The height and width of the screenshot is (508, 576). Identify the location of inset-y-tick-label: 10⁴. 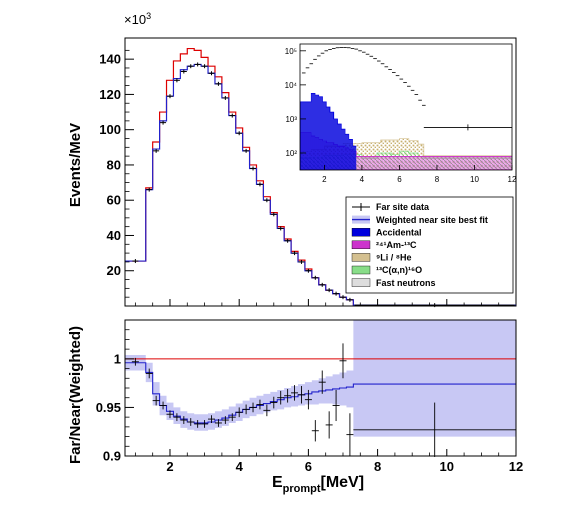
(291, 85).